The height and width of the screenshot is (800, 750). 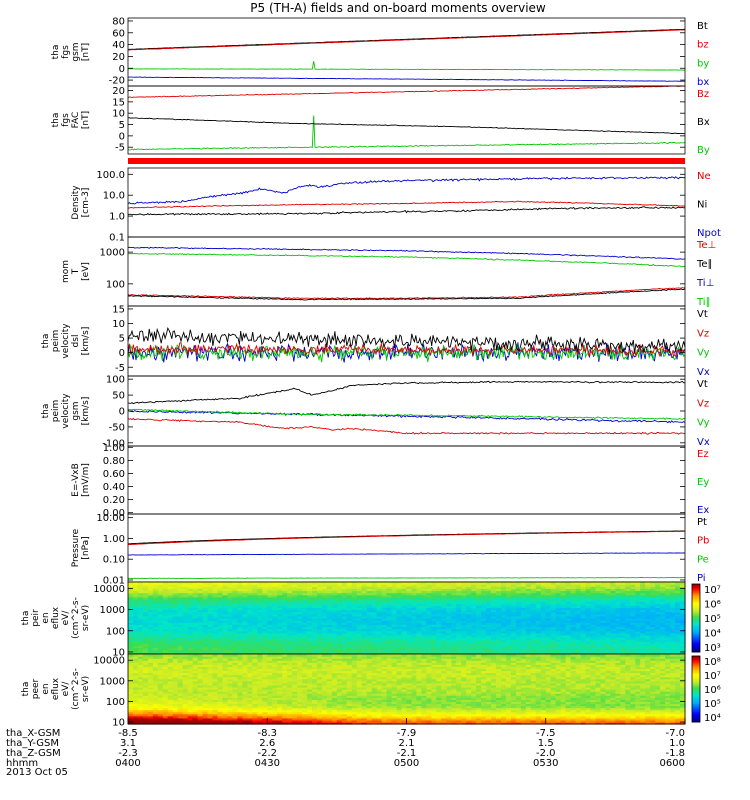 What do you see at coordinates (712, 648) in the screenshot?
I see `colorbar-label: 10³` at bounding box center [712, 648].